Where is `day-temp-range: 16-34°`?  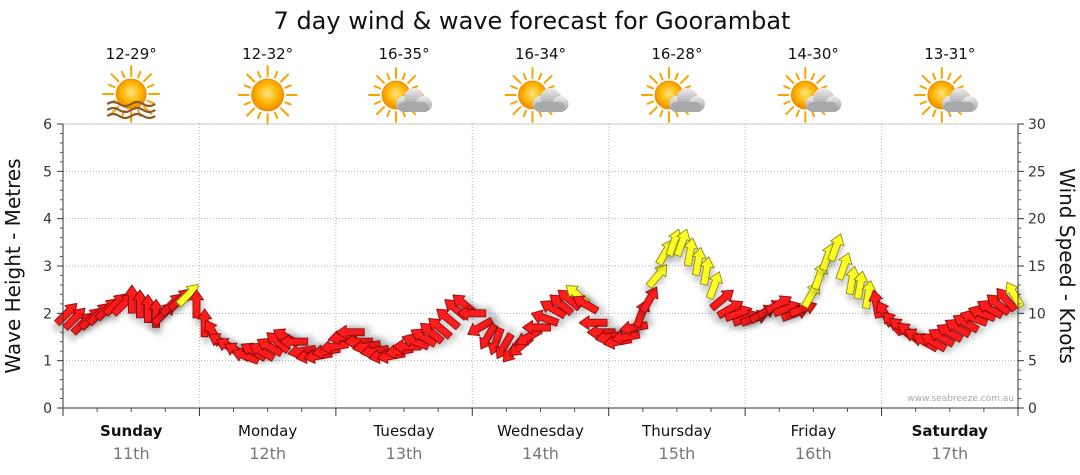 day-temp-range: 16-34° is located at coordinates (540, 54).